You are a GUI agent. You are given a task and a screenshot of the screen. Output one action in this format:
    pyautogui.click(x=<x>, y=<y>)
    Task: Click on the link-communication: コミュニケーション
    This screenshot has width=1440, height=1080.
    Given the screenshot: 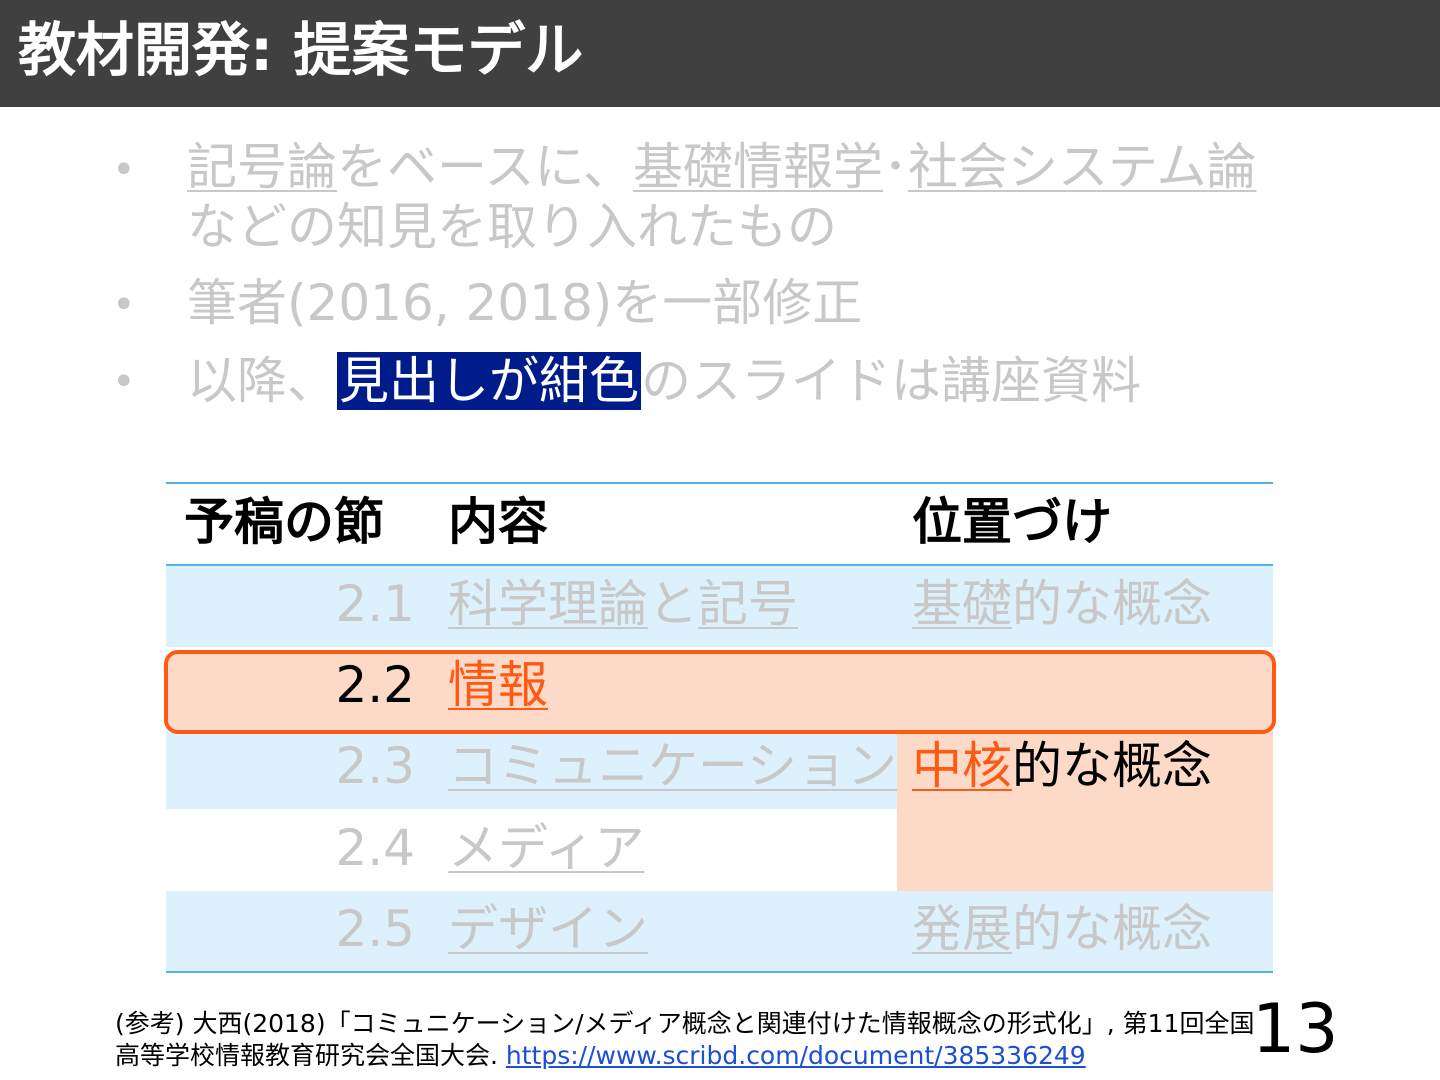 What is the action you would take?
    pyautogui.click(x=672, y=766)
    